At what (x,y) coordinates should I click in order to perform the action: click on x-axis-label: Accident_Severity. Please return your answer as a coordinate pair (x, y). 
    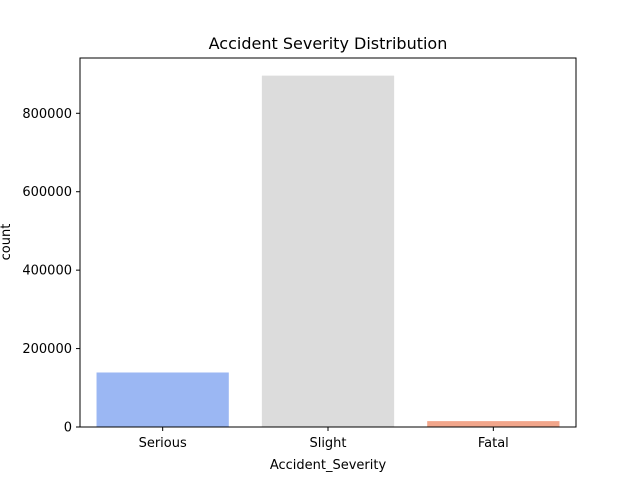
    Looking at the image, I should click on (328, 465).